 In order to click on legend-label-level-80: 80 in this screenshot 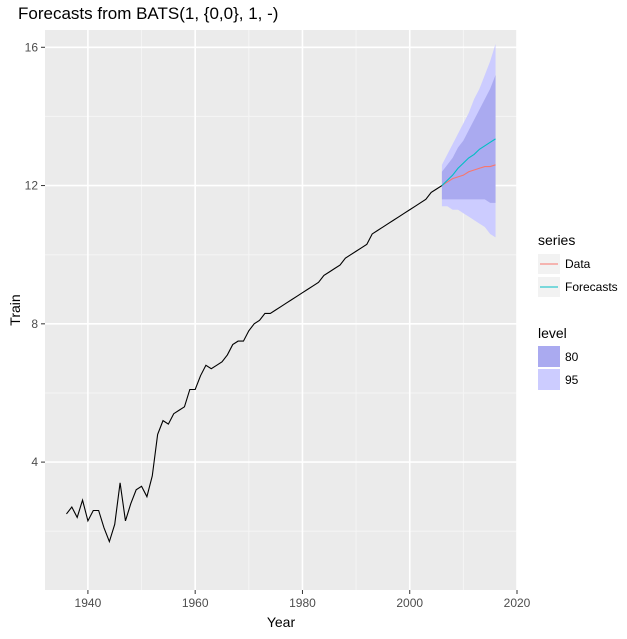, I will do `click(572, 357)`.